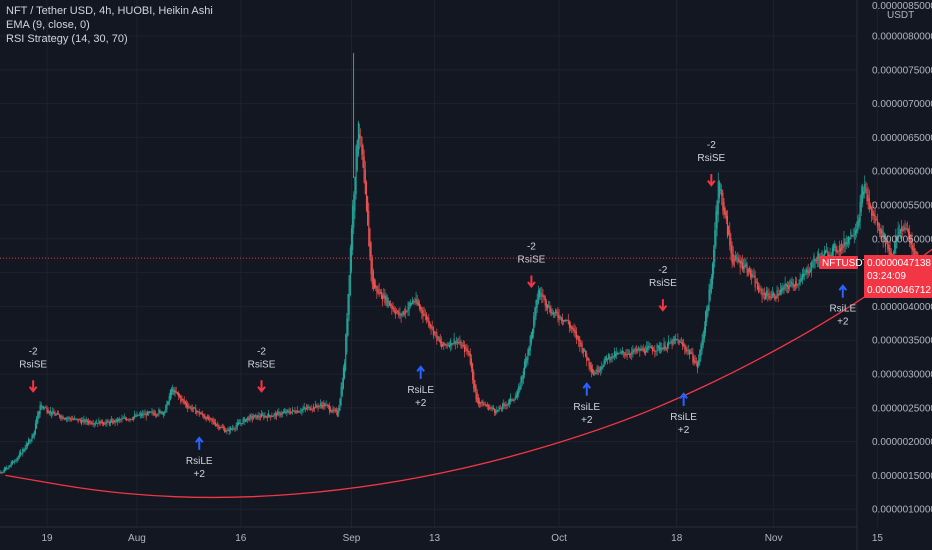 The image size is (932, 550). What do you see at coordinates (711, 158) in the screenshot?
I see `short-signal-label: RsiSE` at bounding box center [711, 158].